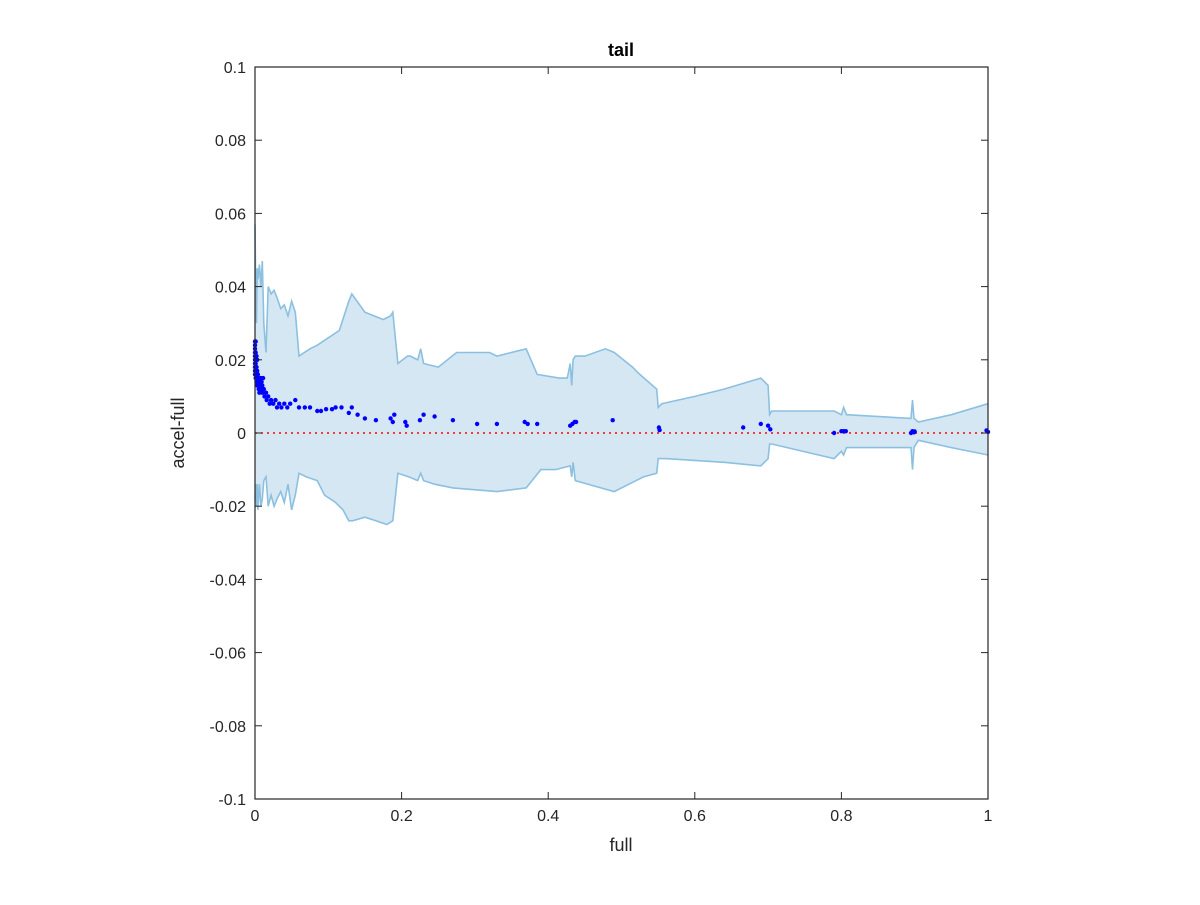 Image resolution: width=1200 pixels, height=905 pixels. Describe the element at coordinates (621, 50) in the screenshot. I see `chart-title: tail` at that location.